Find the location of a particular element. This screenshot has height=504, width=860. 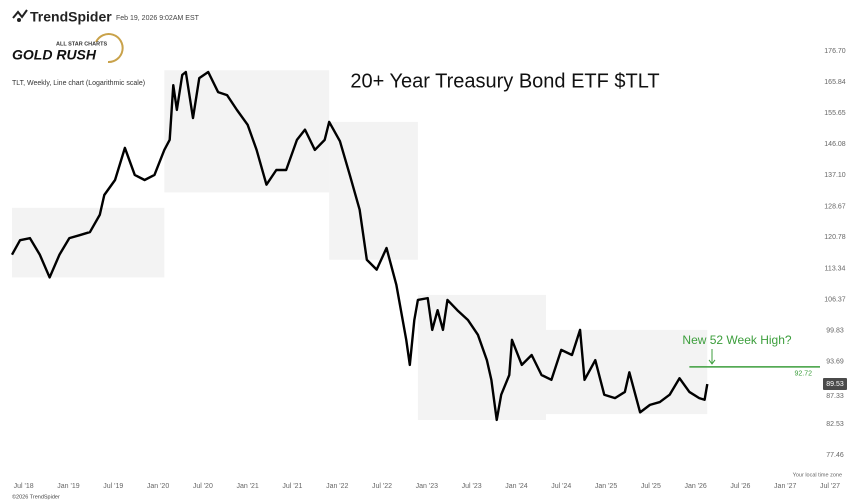

badge-main: GOLD RUSH is located at coordinates (54, 55).